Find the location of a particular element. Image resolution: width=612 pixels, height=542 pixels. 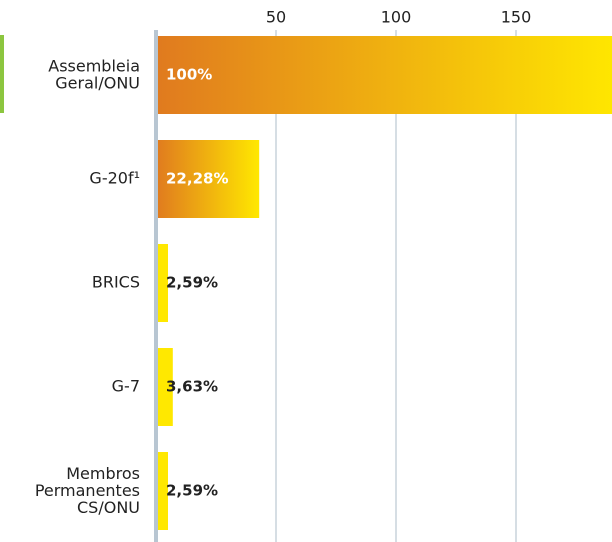

value-label: 100% is located at coordinates (189, 75).